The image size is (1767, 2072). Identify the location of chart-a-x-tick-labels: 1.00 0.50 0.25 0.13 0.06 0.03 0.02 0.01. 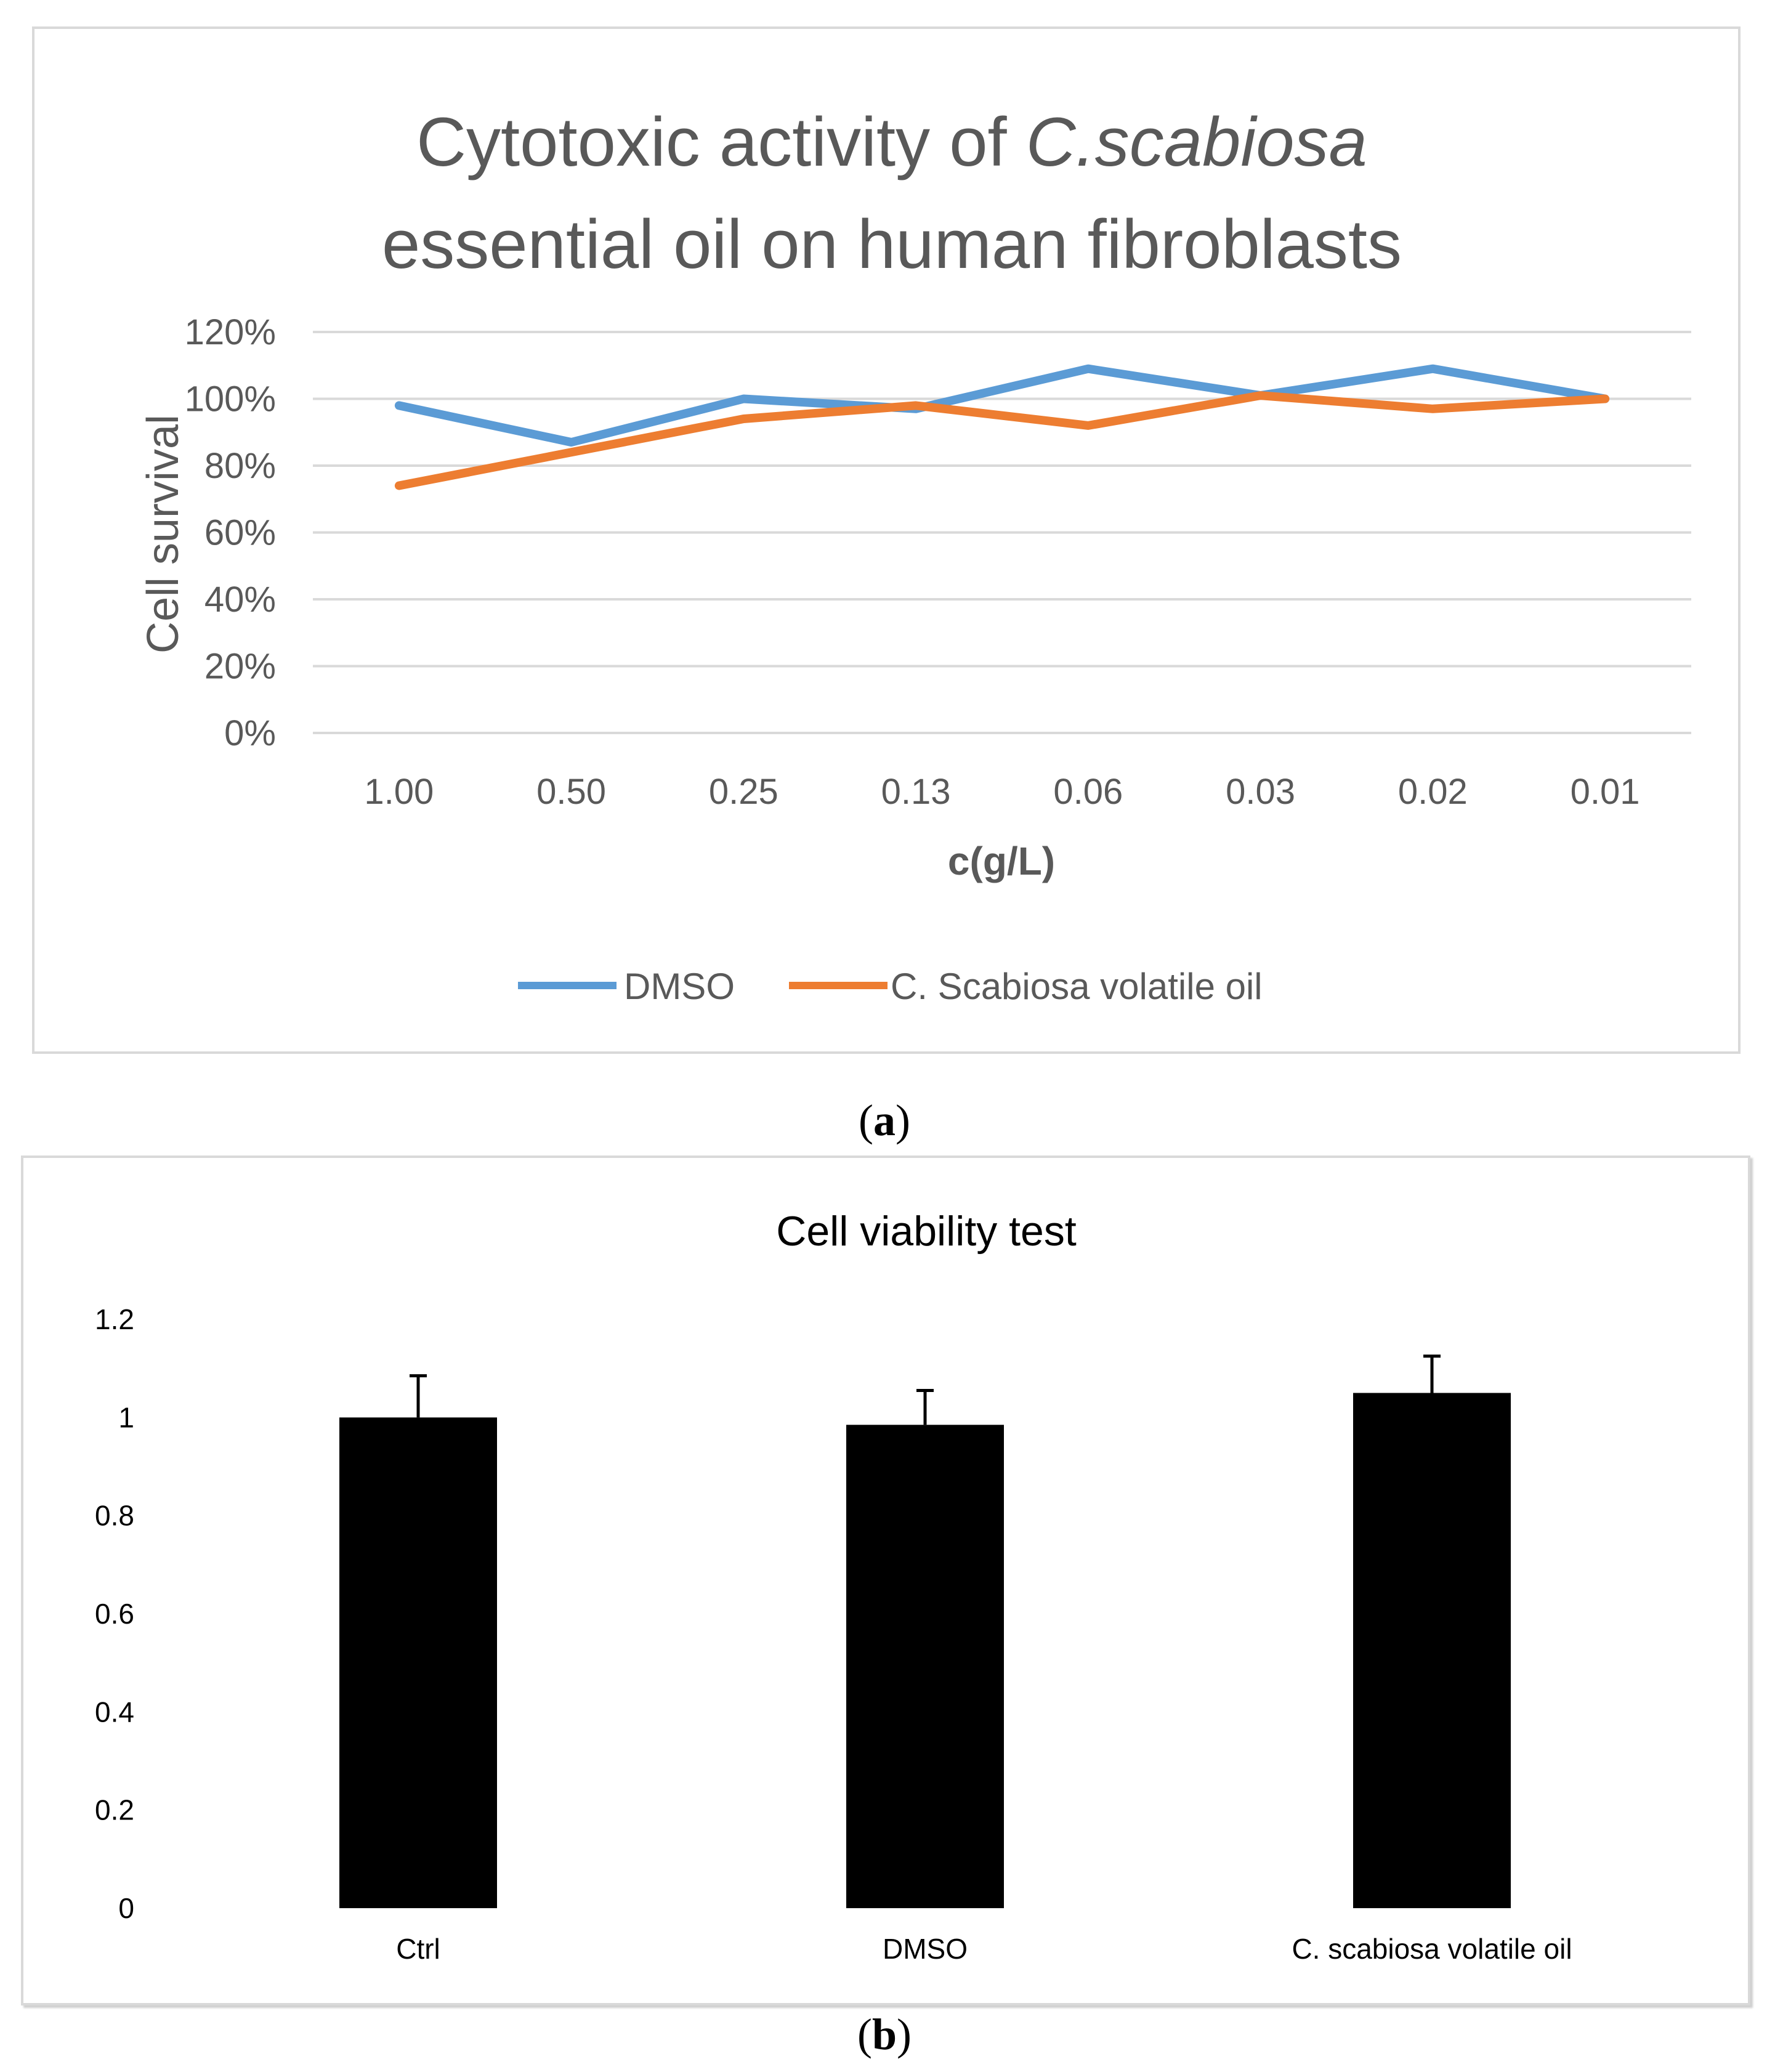
(1002, 792).